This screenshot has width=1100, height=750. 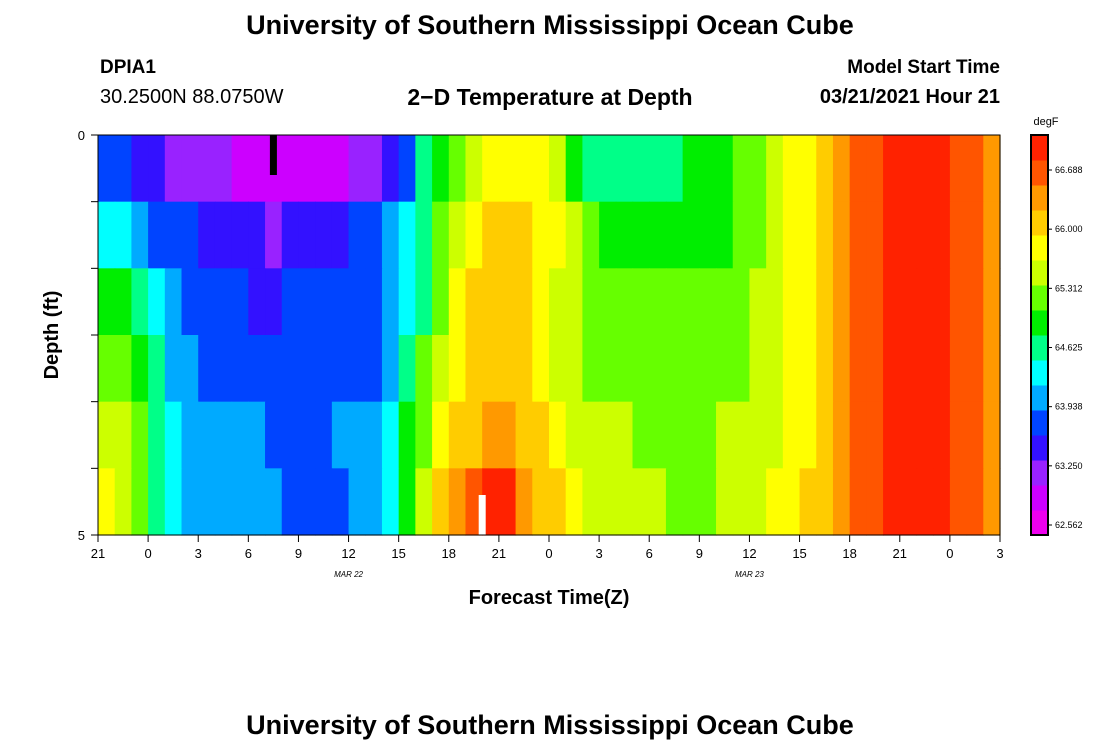 What do you see at coordinates (1069, 466) in the screenshot?
I see `colorbar-tick-label: 63.250` at bounding box center [1069, 466].